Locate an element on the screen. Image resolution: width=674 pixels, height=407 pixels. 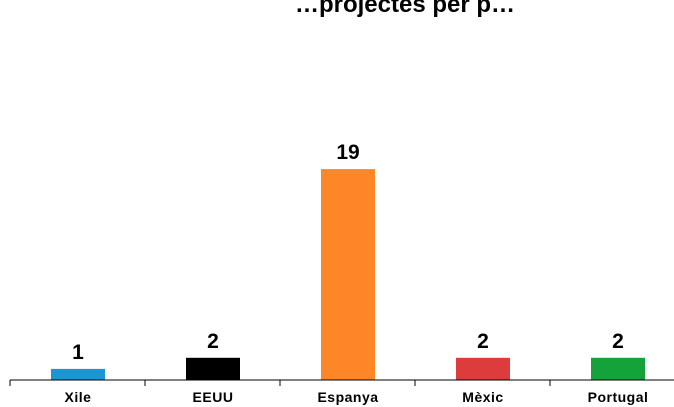
value-label-mexic: 2 is located at coordinates (483, 341).